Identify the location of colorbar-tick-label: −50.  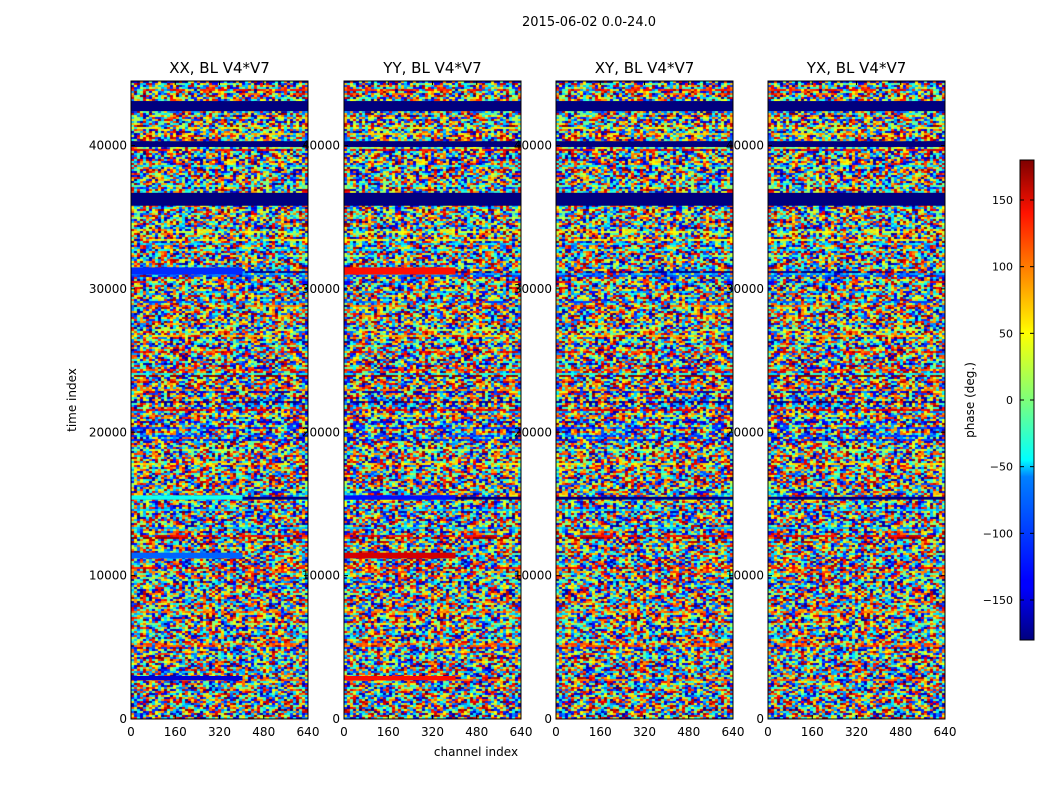
(1001, 467).